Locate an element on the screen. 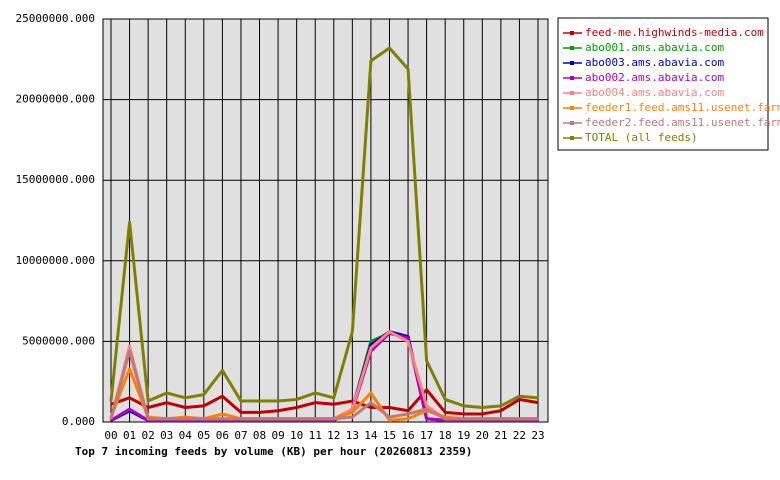 This screenshot has height=480, width=780. x-tick-label: 09 is located at coordinates (277, 435).